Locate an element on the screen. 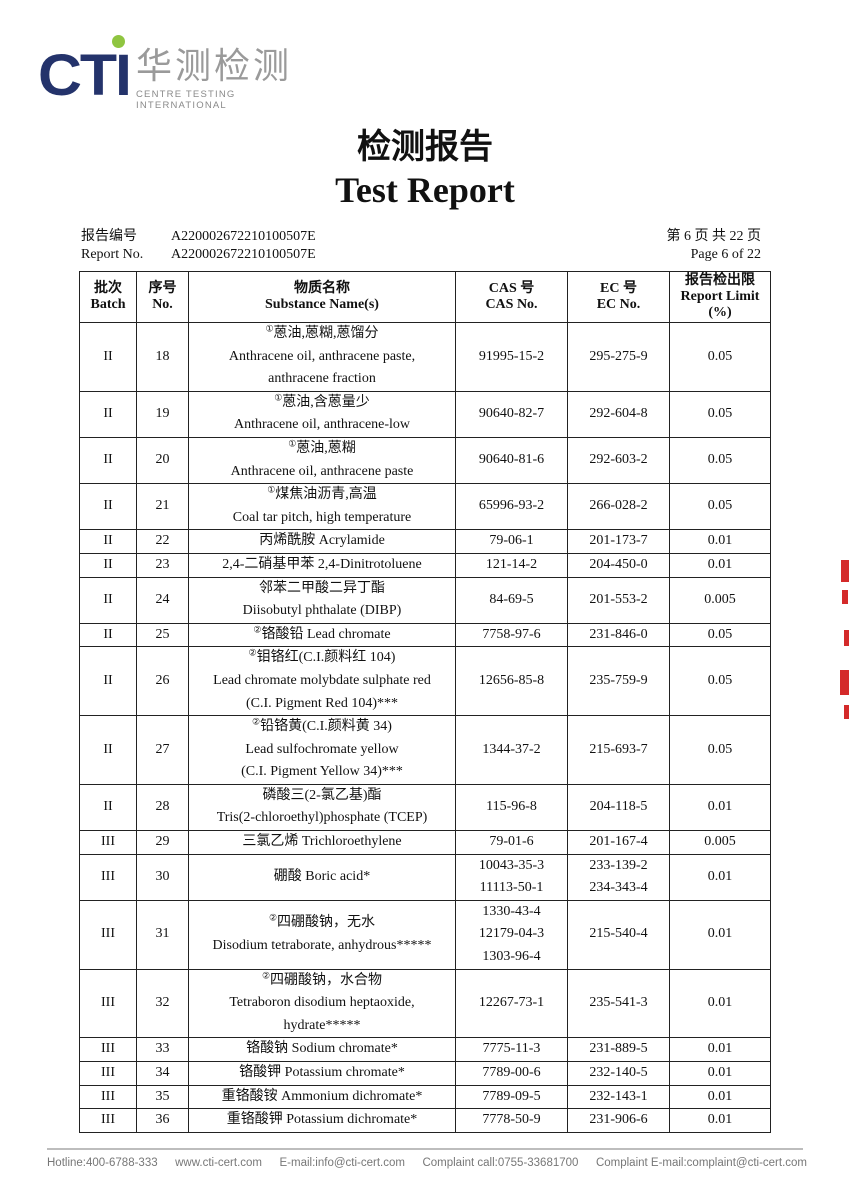 This screenshot has width=850, height=1202. page-en: Page 6 of 22 is located at coordinates (725, 254).